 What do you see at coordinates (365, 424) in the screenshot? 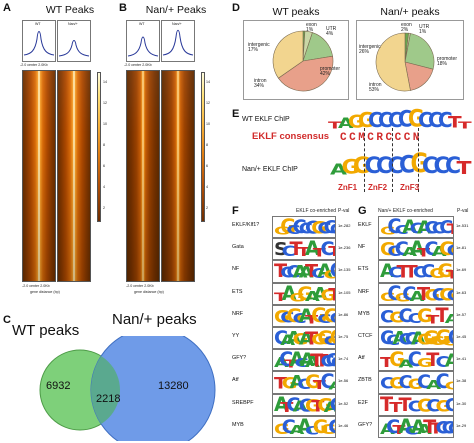
I see `motif-name: GFY?` at bounding box center [365, 424].